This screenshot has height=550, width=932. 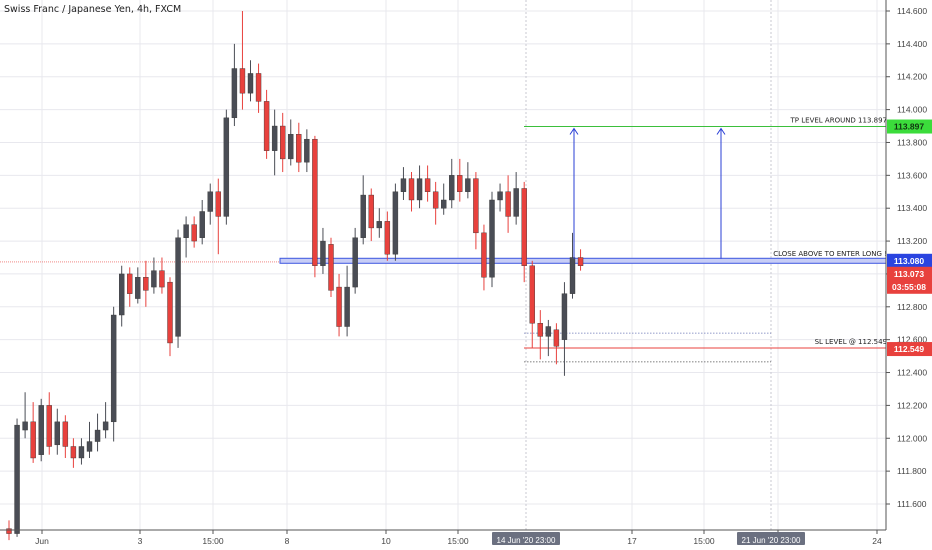 What do you see at coordinates (912, 208) in the screenshot?
I see `price-tick-label: 113.400` at bounding box center [912, 208].